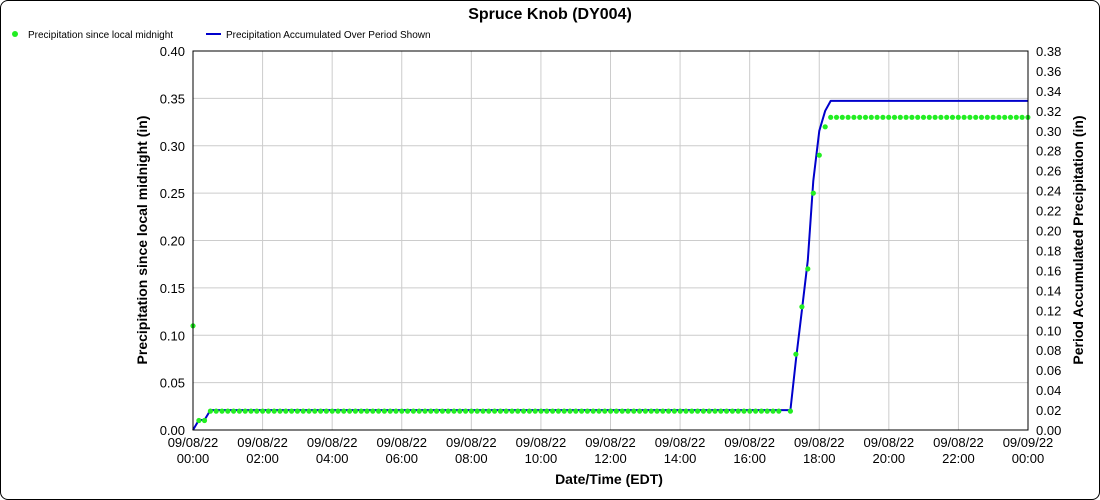 This screenshot has height=500, width=1100. What do you see at coordinates (1048, 390) in the screenshot?
I see `right-tick-label: 0.04` at bounding box center [1048, 390].